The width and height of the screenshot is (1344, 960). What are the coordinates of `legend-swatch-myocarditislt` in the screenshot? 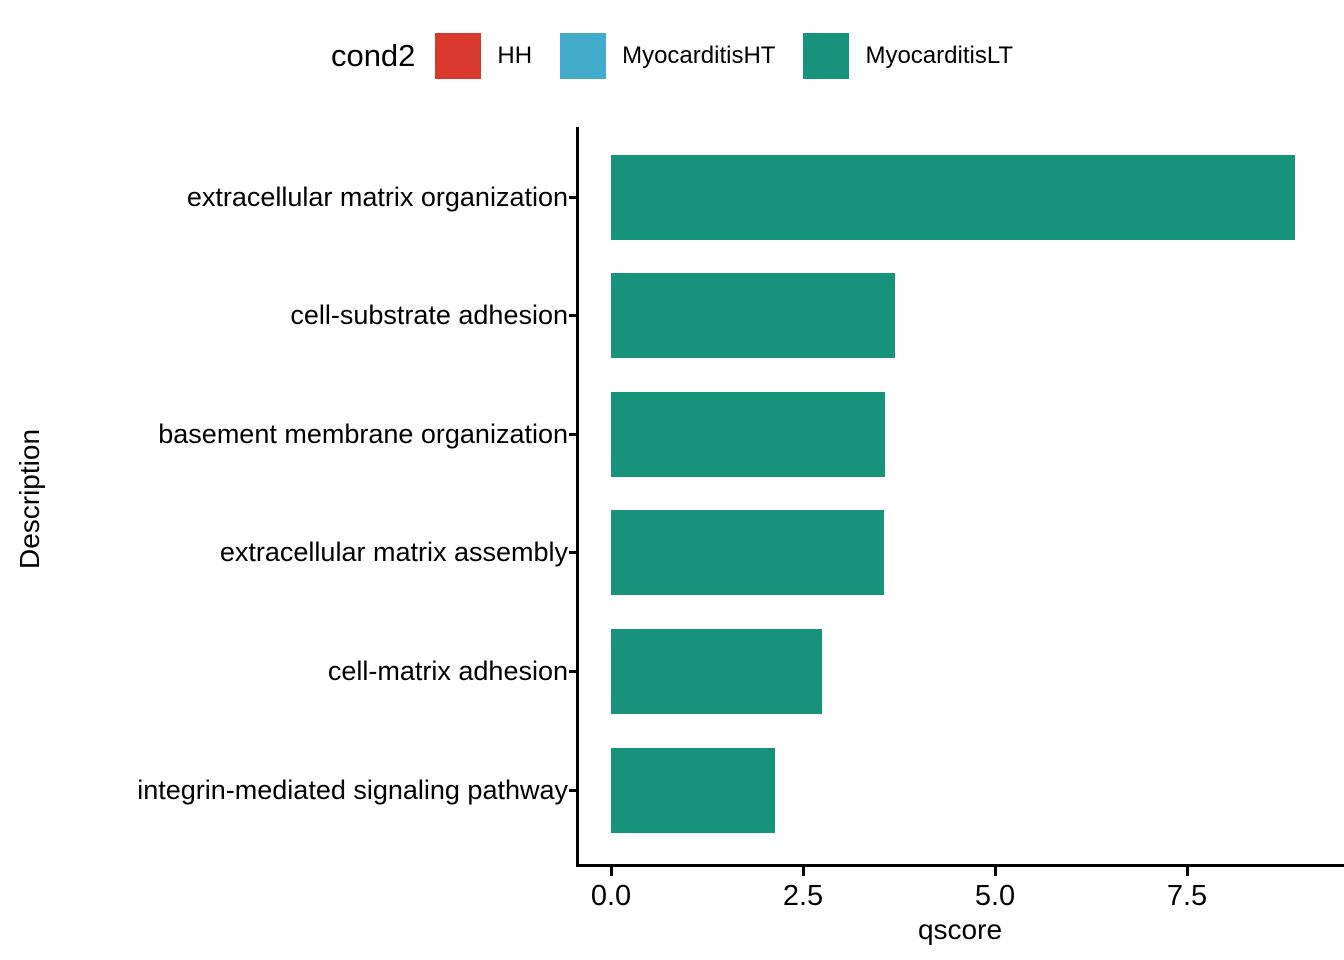 It's located at (826, 56).